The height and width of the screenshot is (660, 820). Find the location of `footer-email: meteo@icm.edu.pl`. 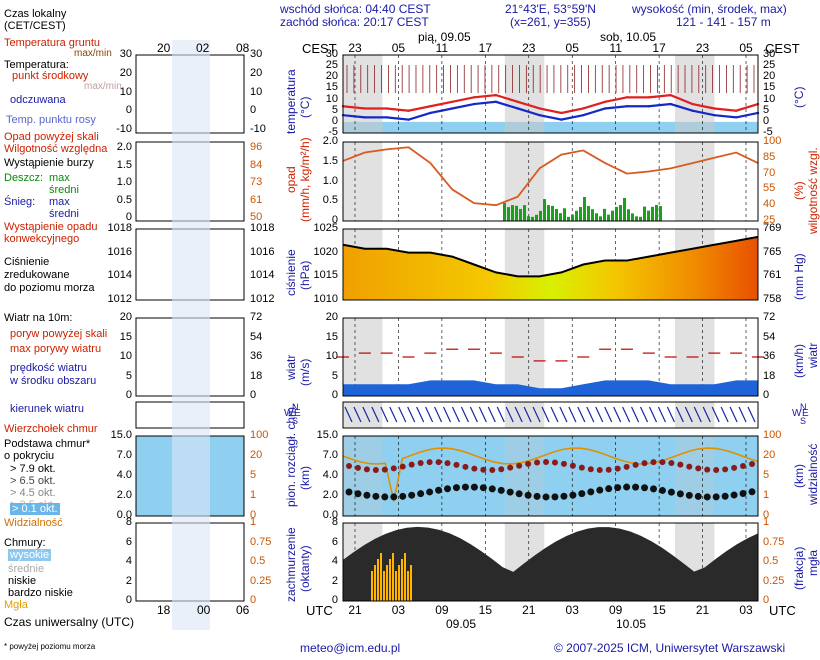

footer-email: meteo@icm.edu.pl is located at coordinates (350, 648).